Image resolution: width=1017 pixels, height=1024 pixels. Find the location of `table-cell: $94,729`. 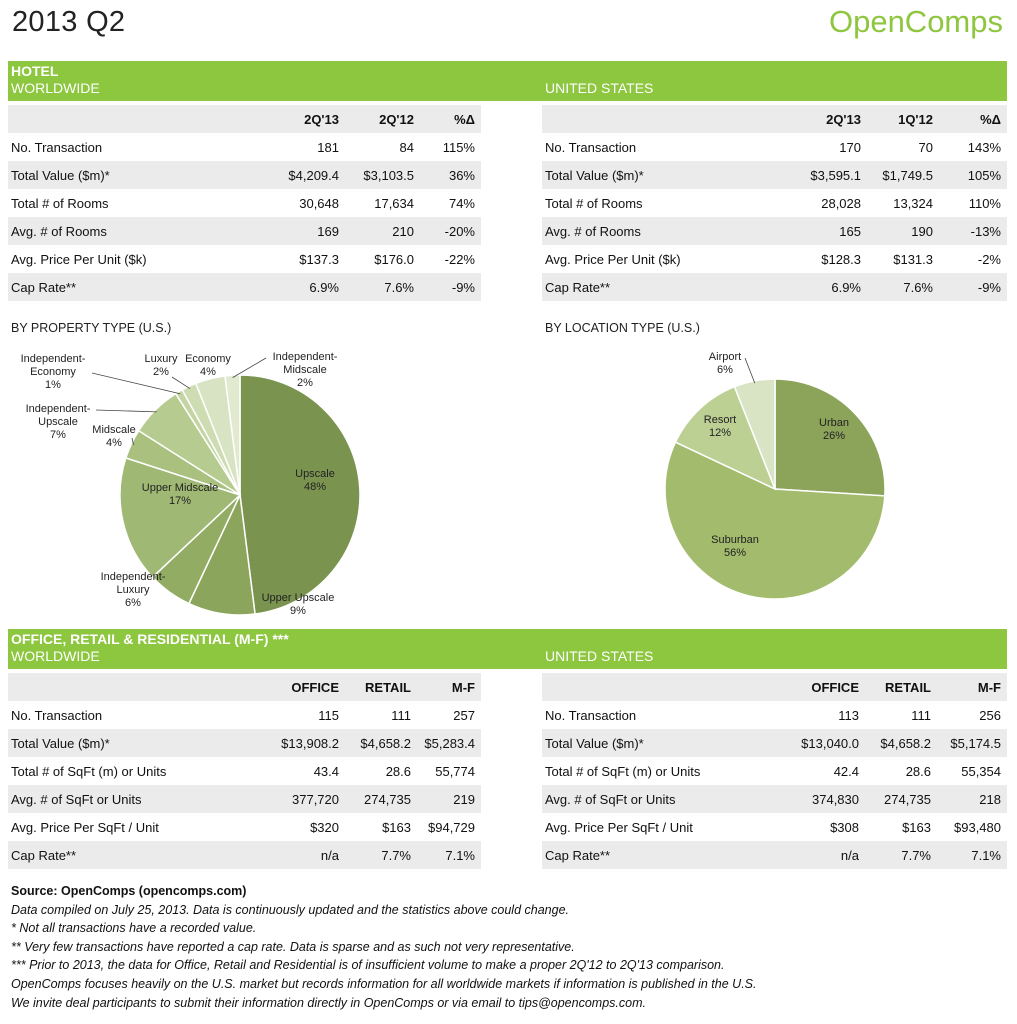

table-cell: $94,729 is located at coordinates (451, 827).